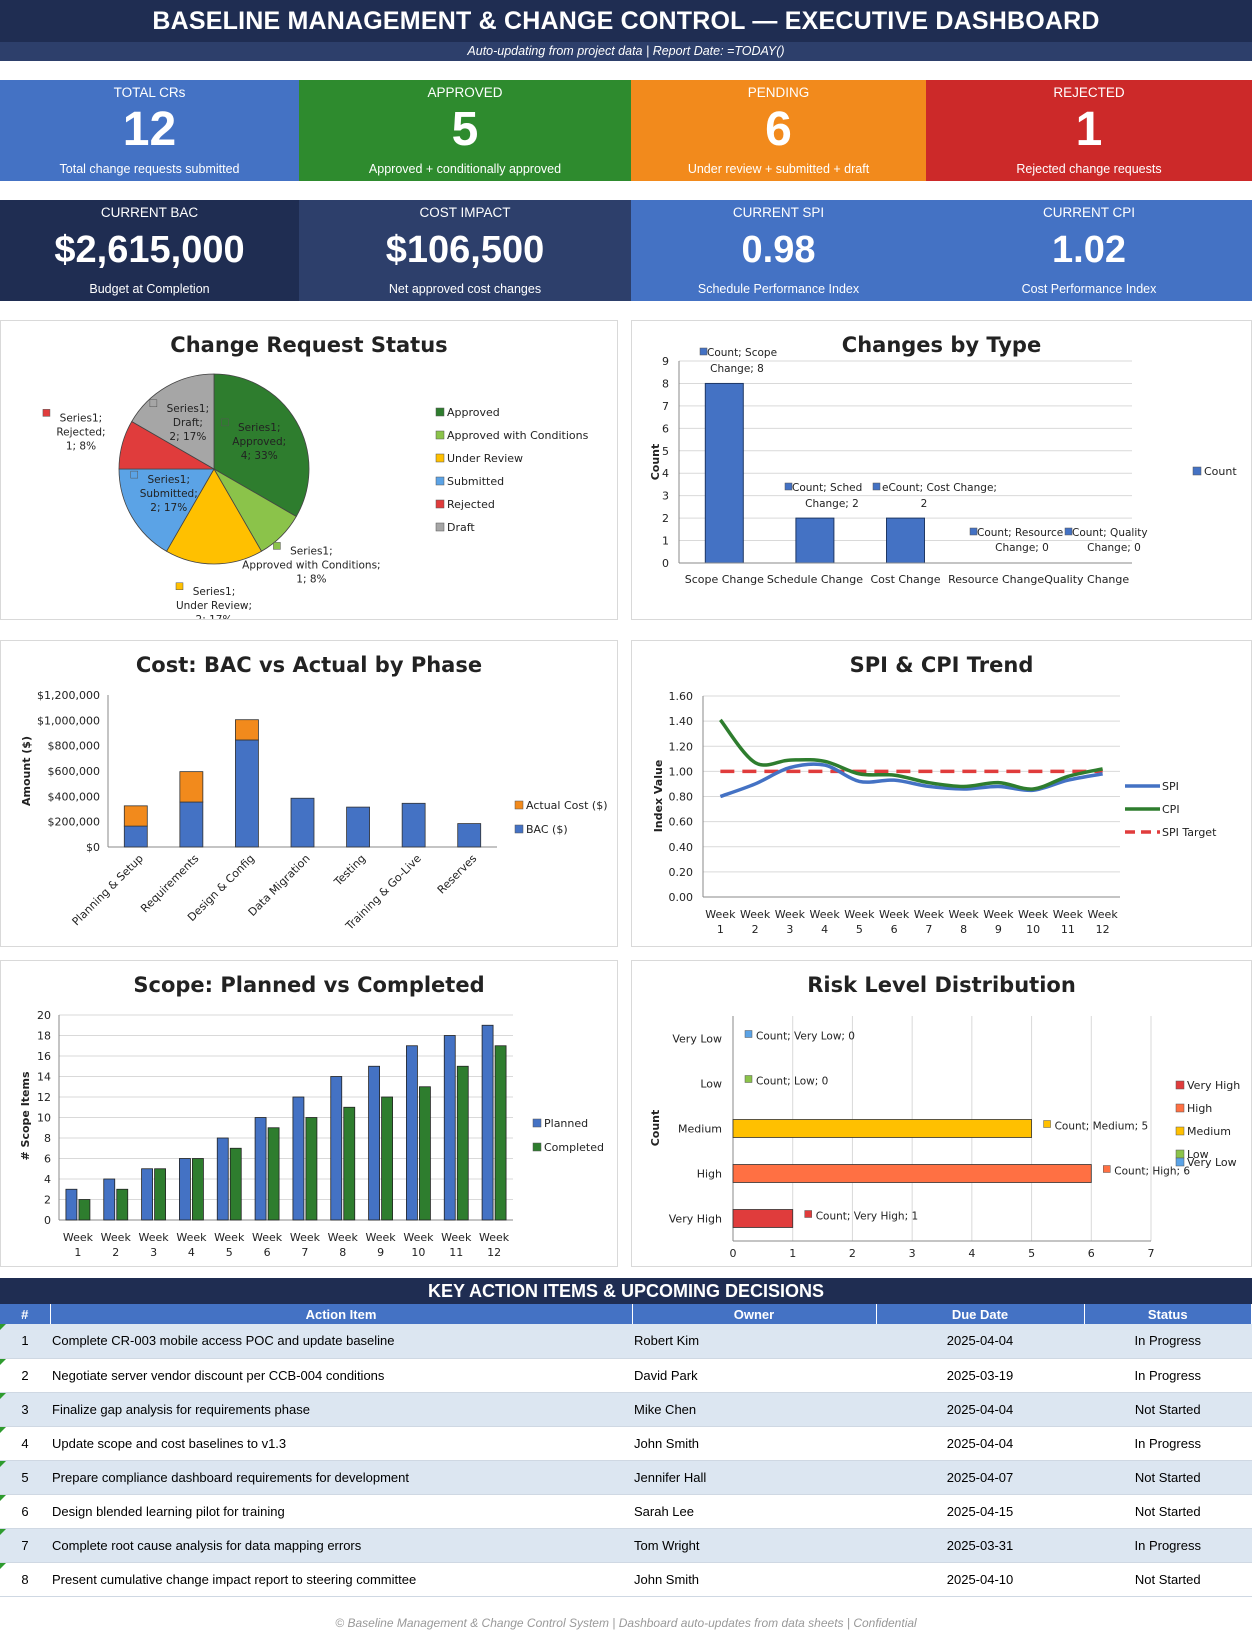 The width and height of the screenshot is (1252, 1636). What do you see at coordinates (574, 1147) in the screenshot?
I see `legend-item-label: Completed` at bounding box center [574, 1147].